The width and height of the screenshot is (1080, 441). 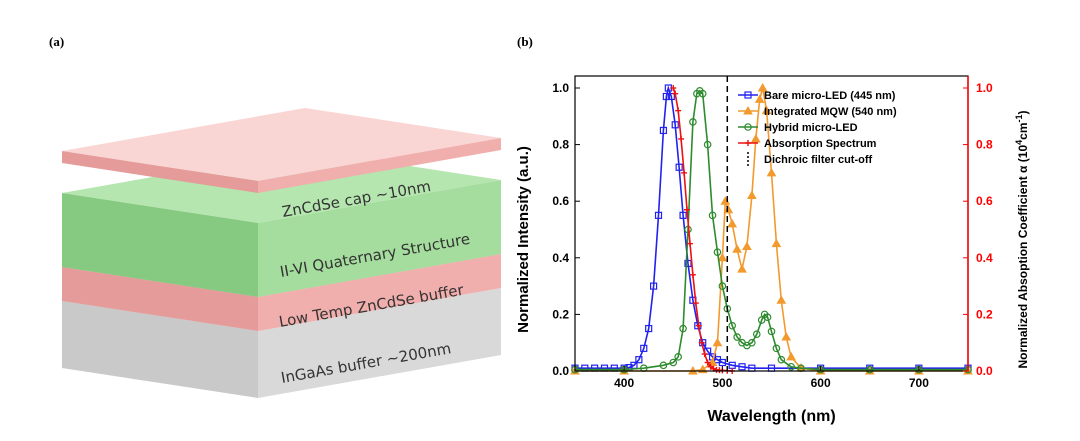 I want to click on lt-buffer-front-face, so click(x=379, y=292).